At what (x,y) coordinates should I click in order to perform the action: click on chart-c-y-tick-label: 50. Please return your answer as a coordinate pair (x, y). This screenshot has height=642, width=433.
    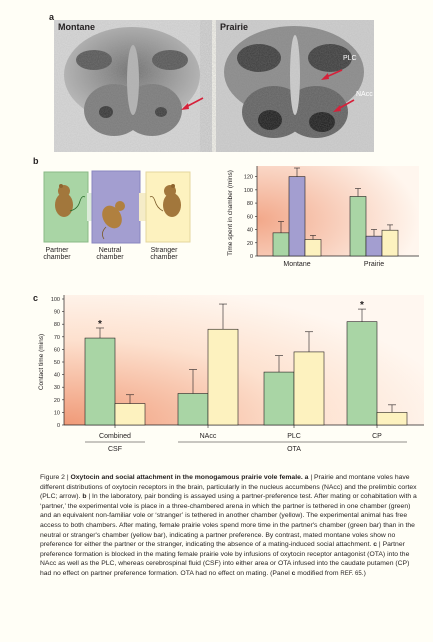
    Looking at the image, I should click on (57, 363).